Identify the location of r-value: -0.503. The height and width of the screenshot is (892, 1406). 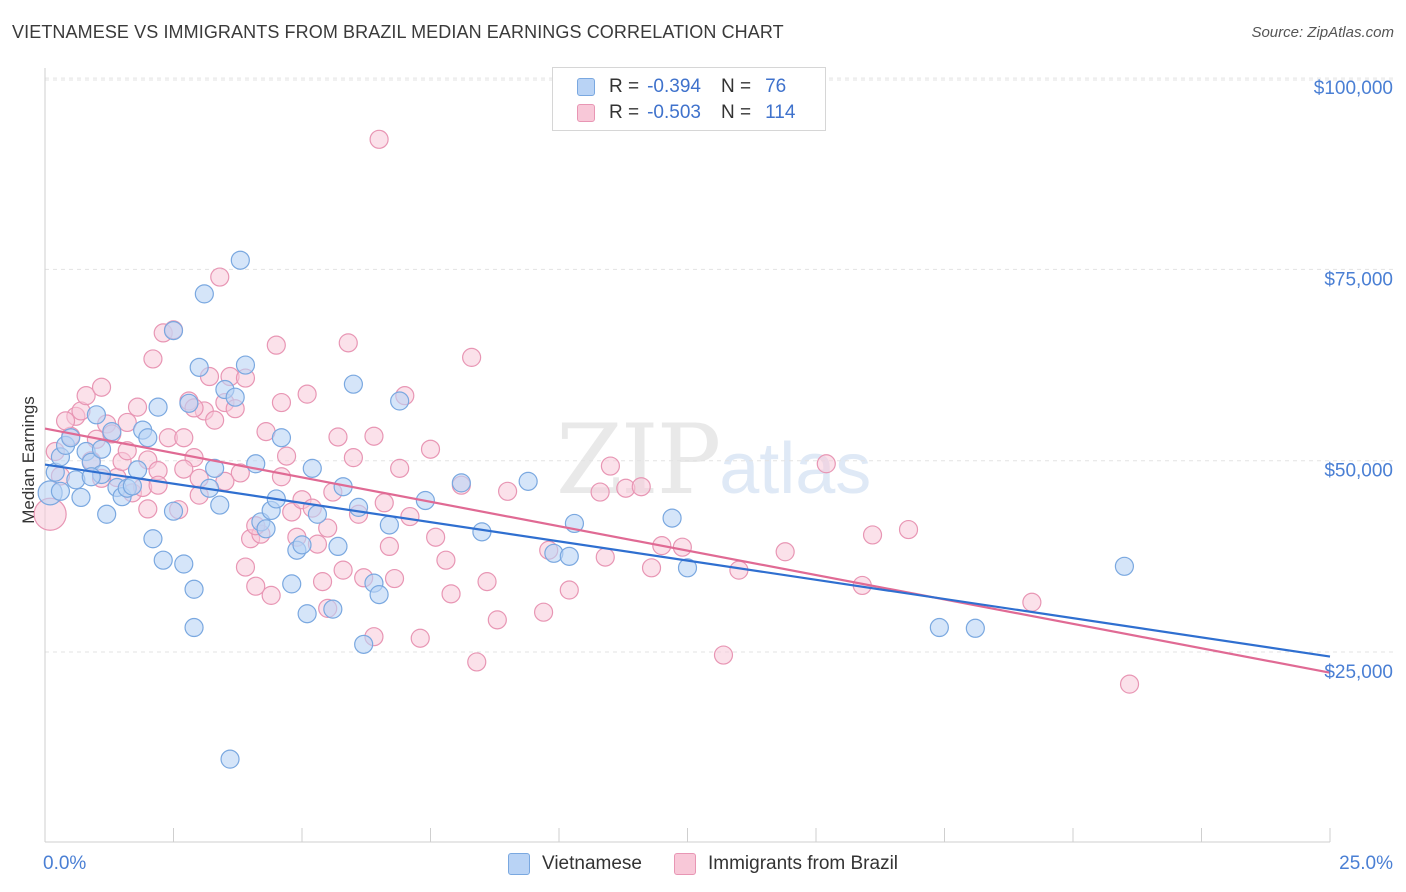
(674, 112).